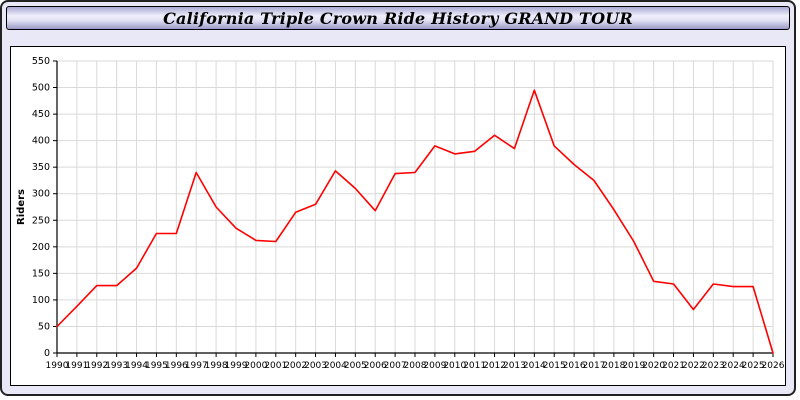  I want to click on svg-text: 2007, so click(395, 366).